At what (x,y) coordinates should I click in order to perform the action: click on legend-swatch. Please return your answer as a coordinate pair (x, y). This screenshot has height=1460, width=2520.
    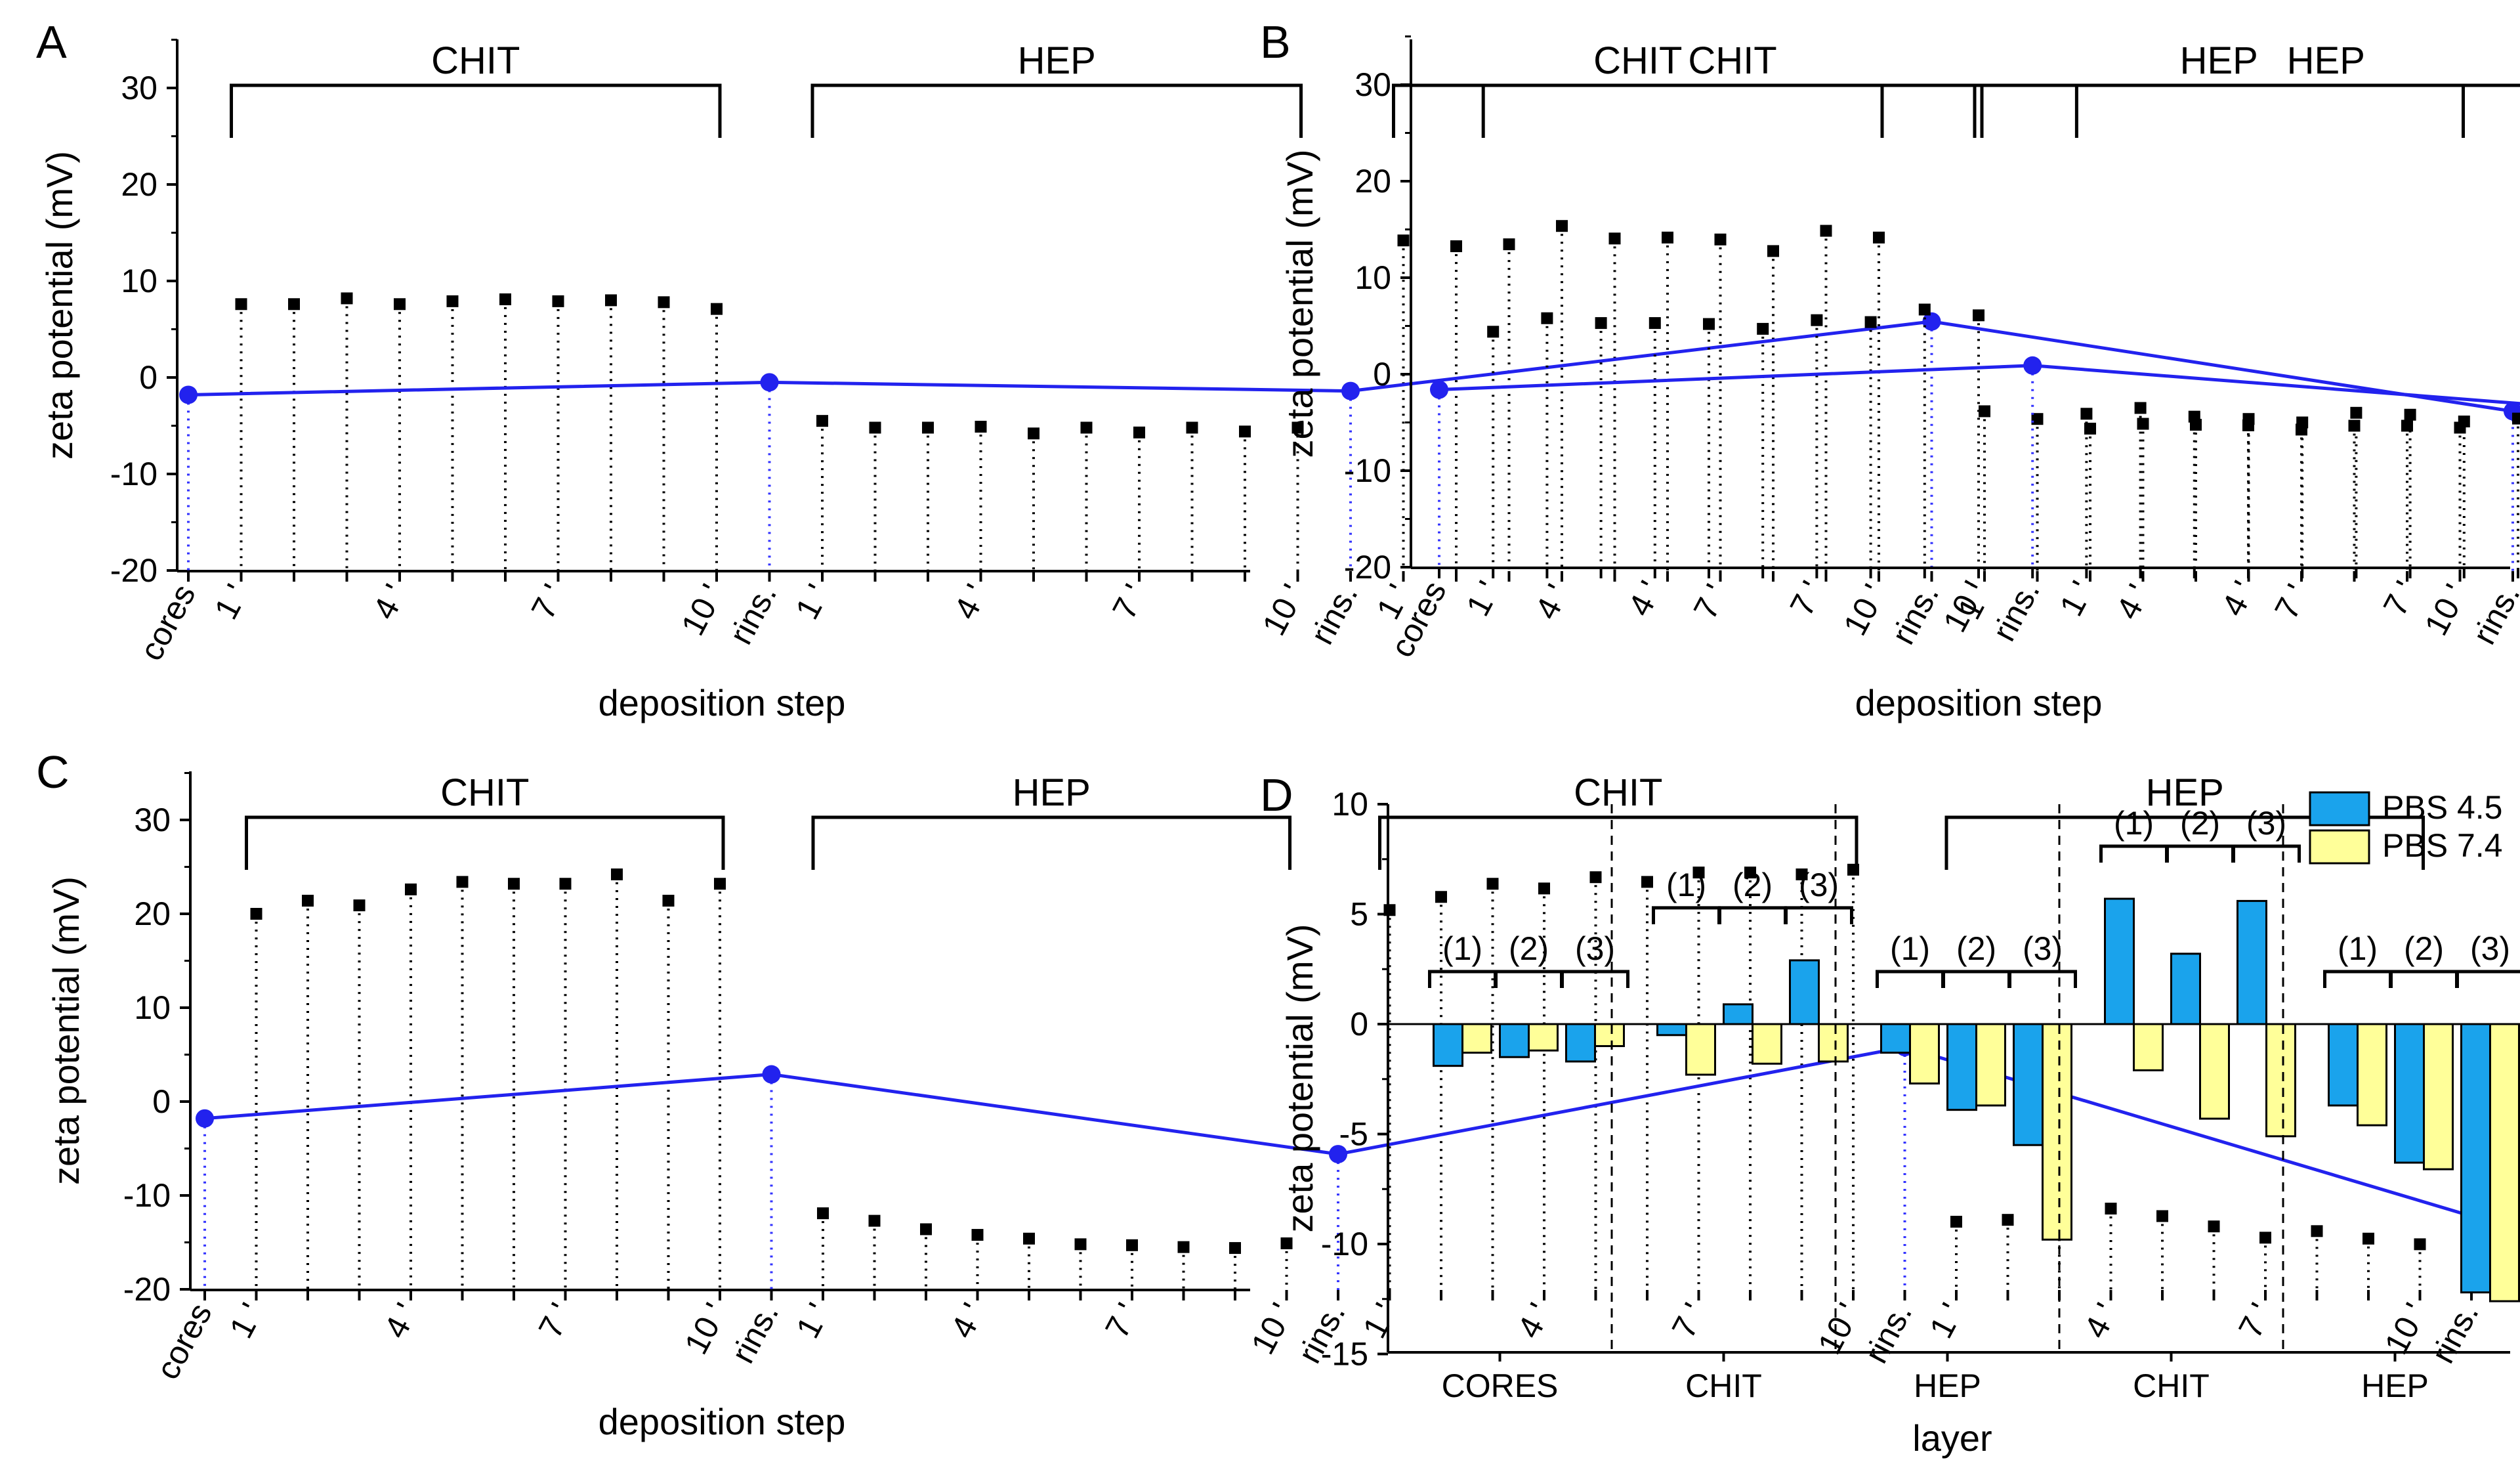
    Looking at the image, I should click on (2339, 809).